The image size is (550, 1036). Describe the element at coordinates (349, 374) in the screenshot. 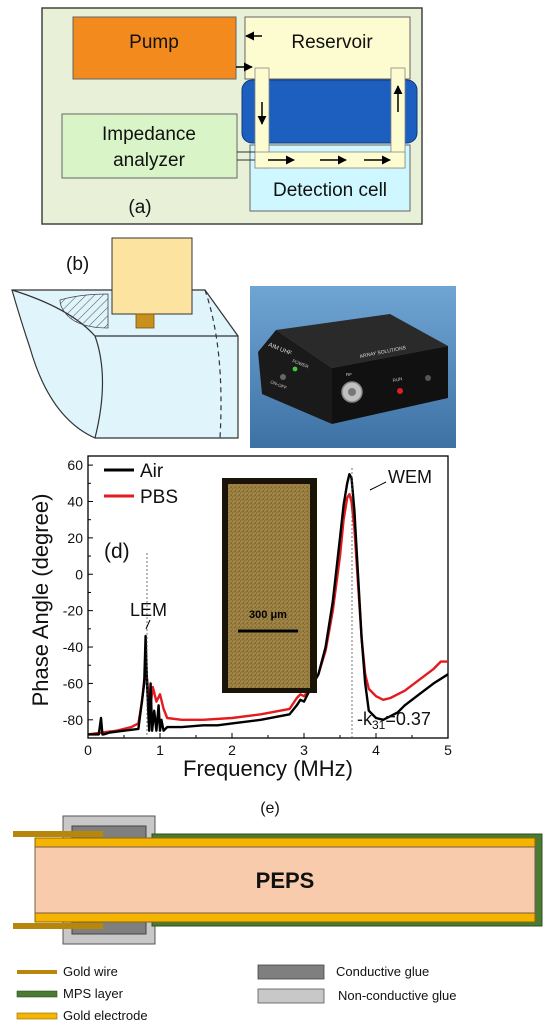

I see `device-rf-label: RF` at that location.